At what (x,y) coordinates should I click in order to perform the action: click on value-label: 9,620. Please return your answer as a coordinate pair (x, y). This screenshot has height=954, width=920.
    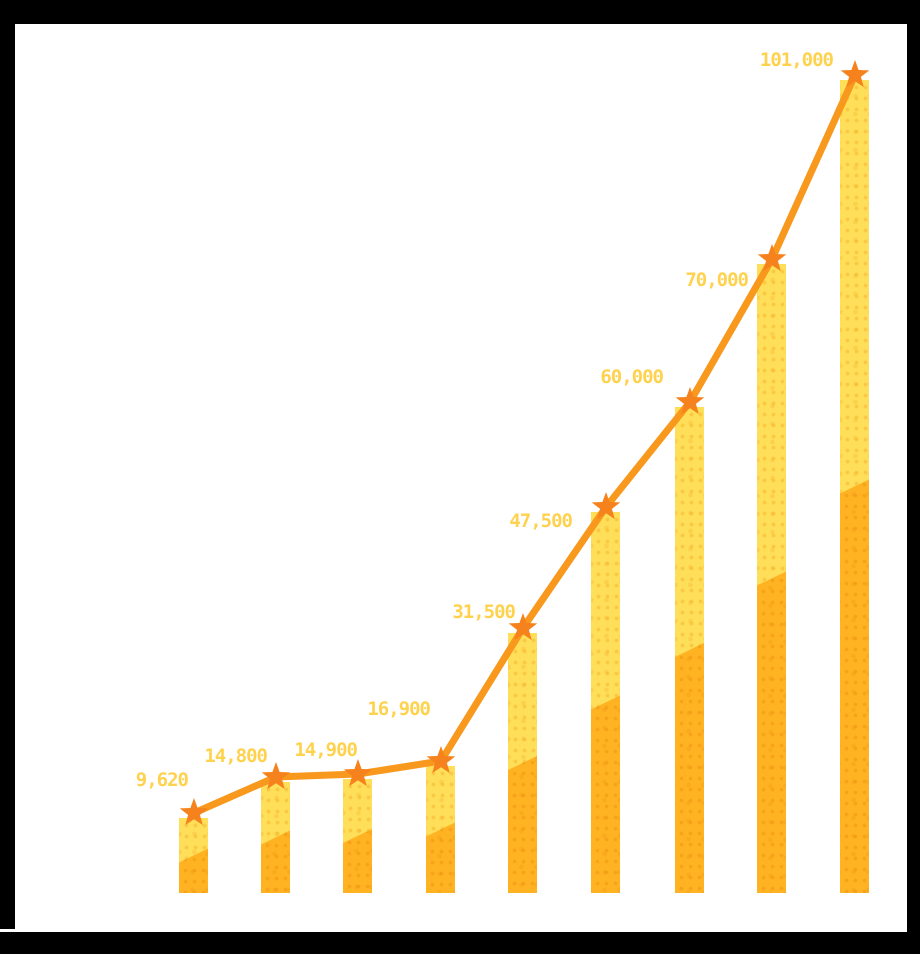
    Looking at the image, I should click on (162, 780).